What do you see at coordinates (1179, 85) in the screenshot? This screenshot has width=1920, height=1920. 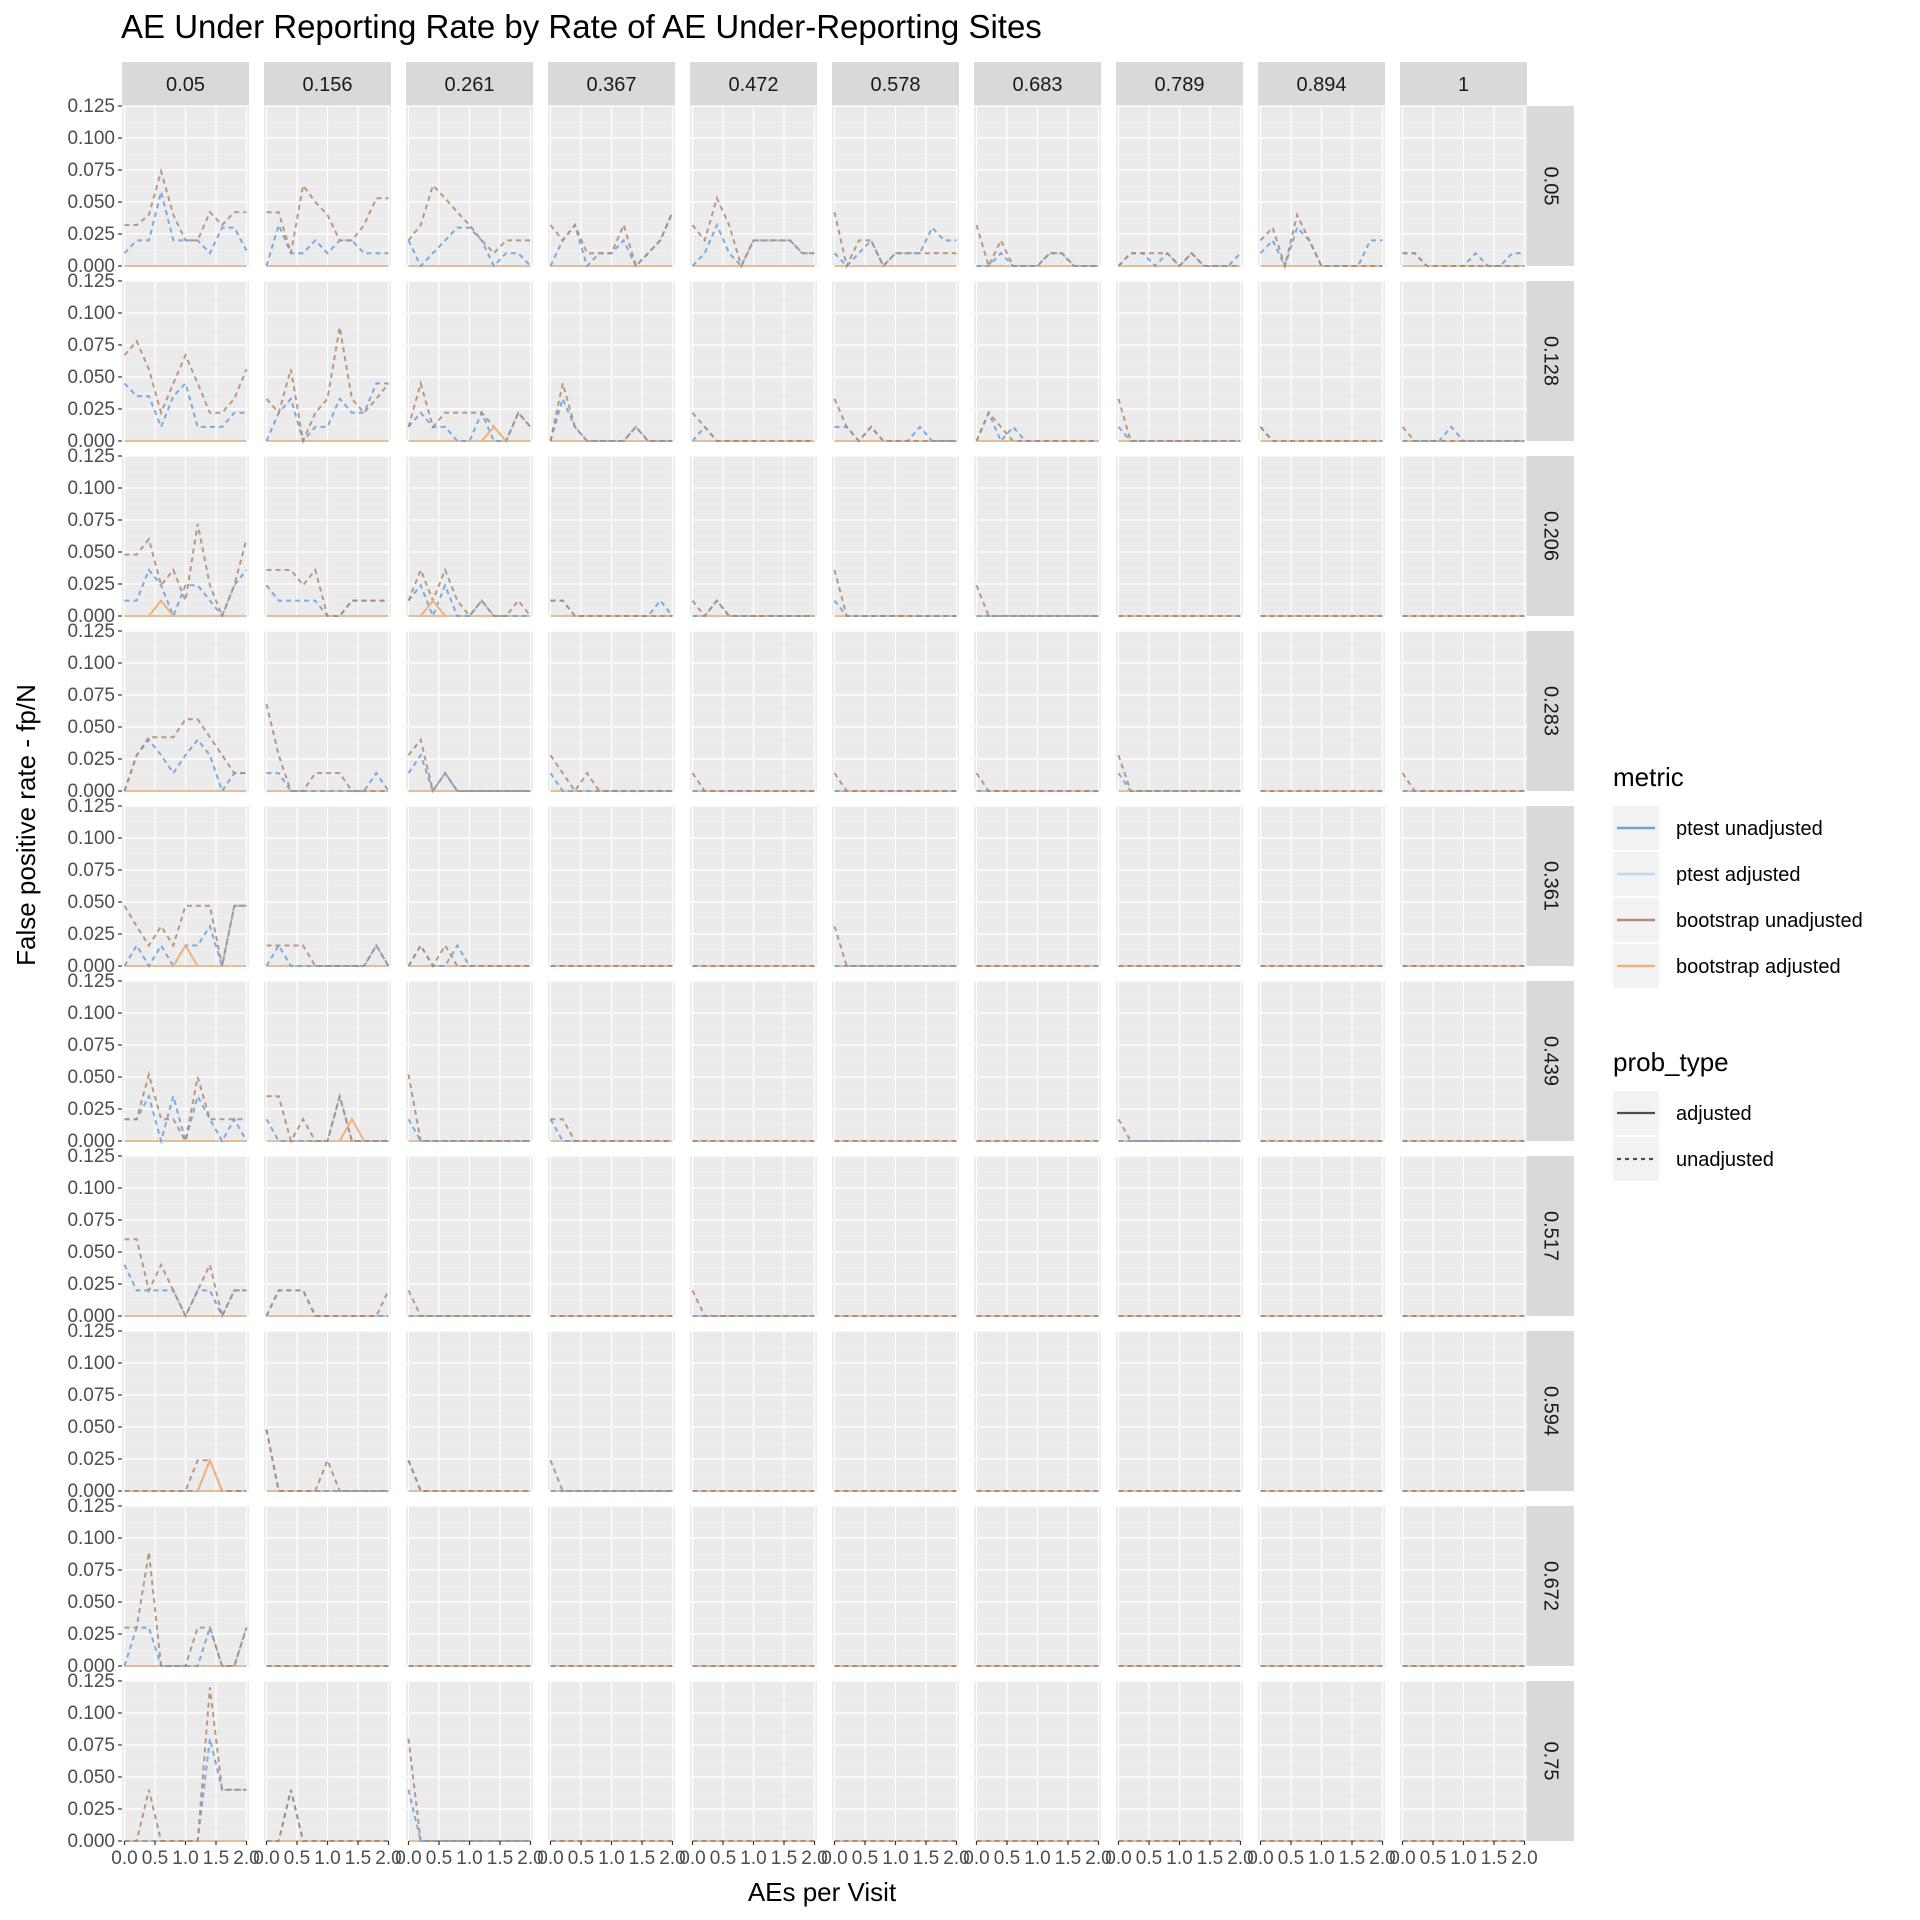 I see `col-strip-label: 0.789` at bounding box center [1179, 85].